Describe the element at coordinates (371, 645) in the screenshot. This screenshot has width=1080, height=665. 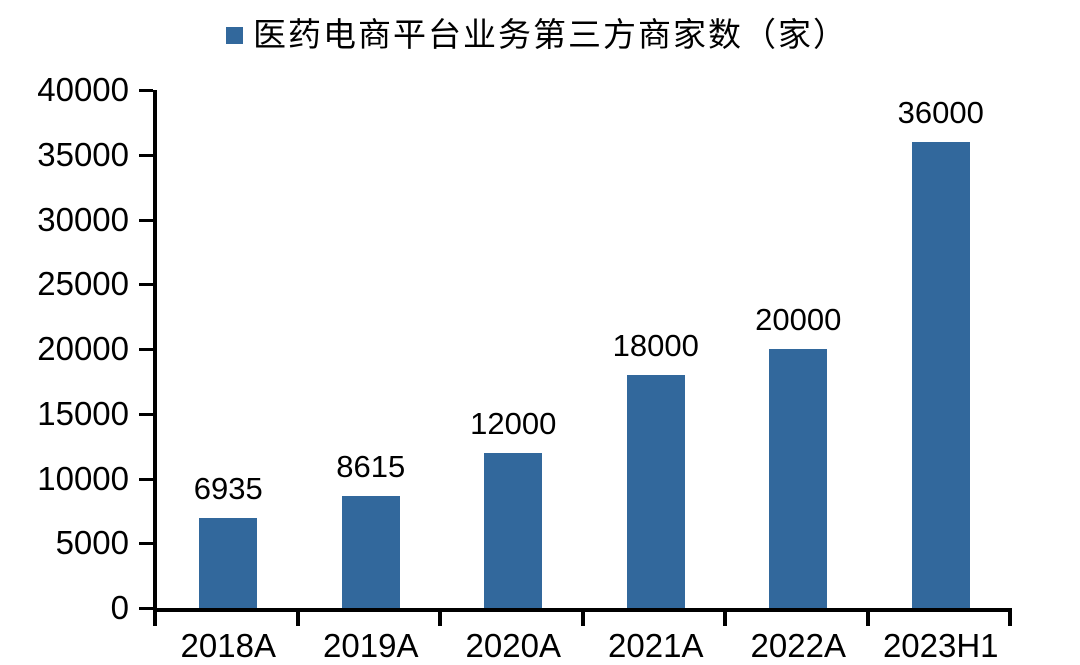
I see `x-axis-category-label: 2019A` at that location.